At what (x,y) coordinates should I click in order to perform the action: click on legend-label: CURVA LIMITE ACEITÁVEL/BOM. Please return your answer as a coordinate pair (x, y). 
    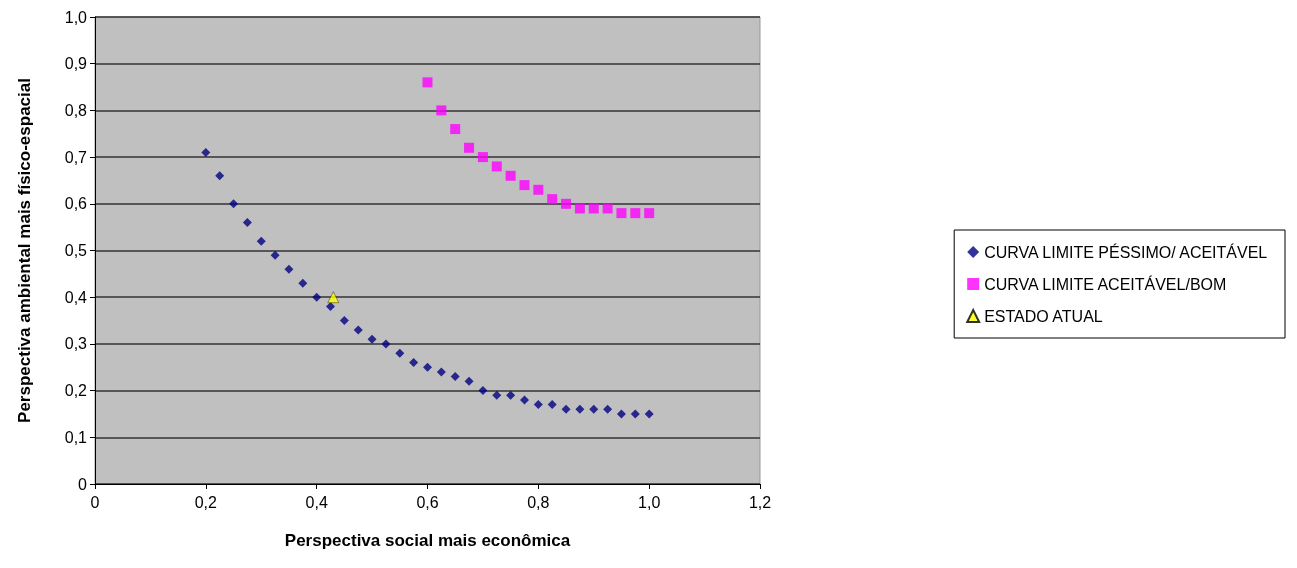
    Looking at the image, I should click on (1105, 283).